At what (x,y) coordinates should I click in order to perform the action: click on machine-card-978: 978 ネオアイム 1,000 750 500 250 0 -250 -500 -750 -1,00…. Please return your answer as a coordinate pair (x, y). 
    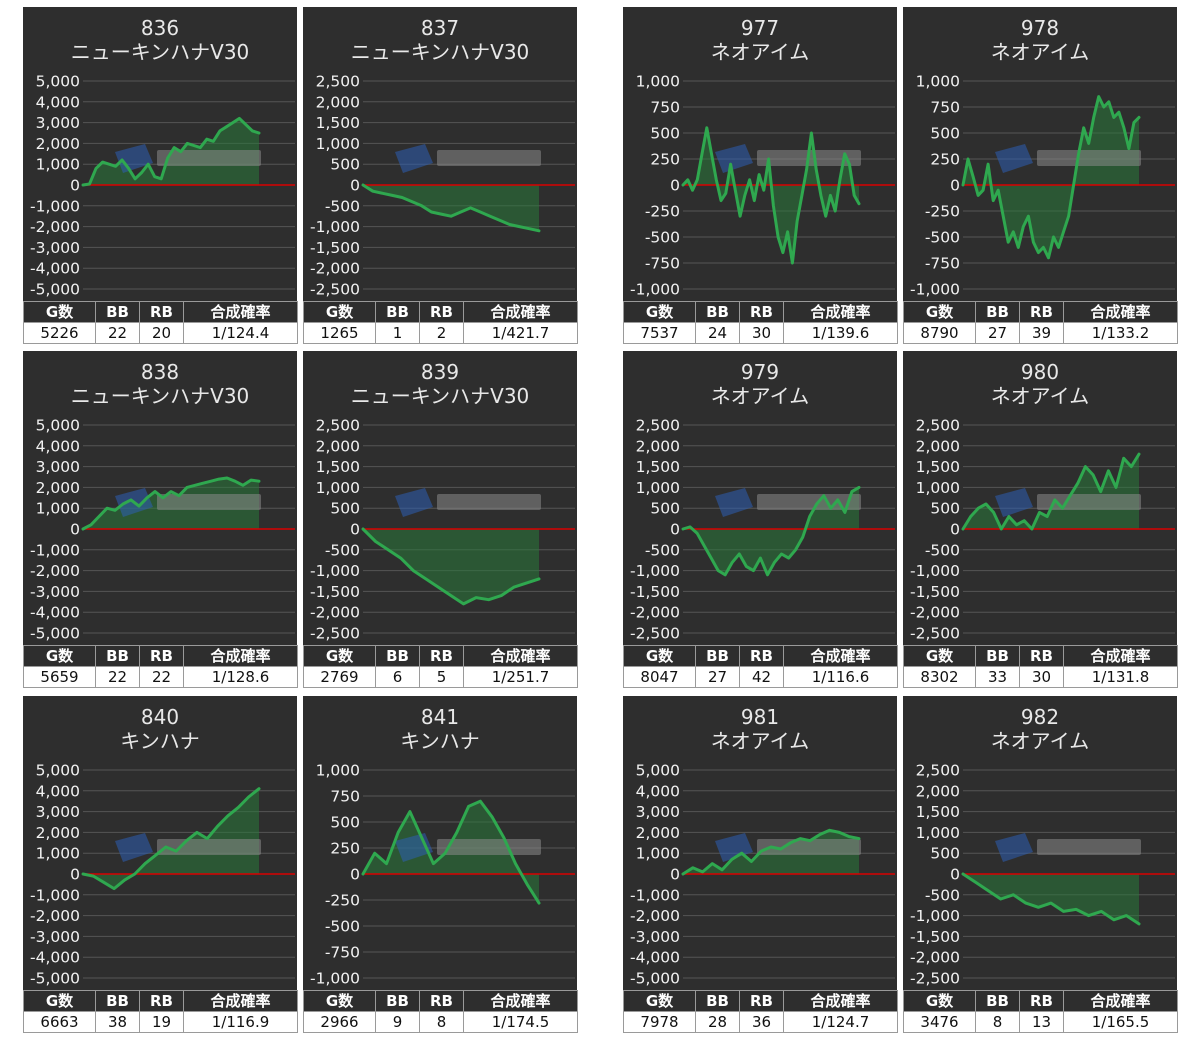
    Looking at the image, I should click on (1040, 175).